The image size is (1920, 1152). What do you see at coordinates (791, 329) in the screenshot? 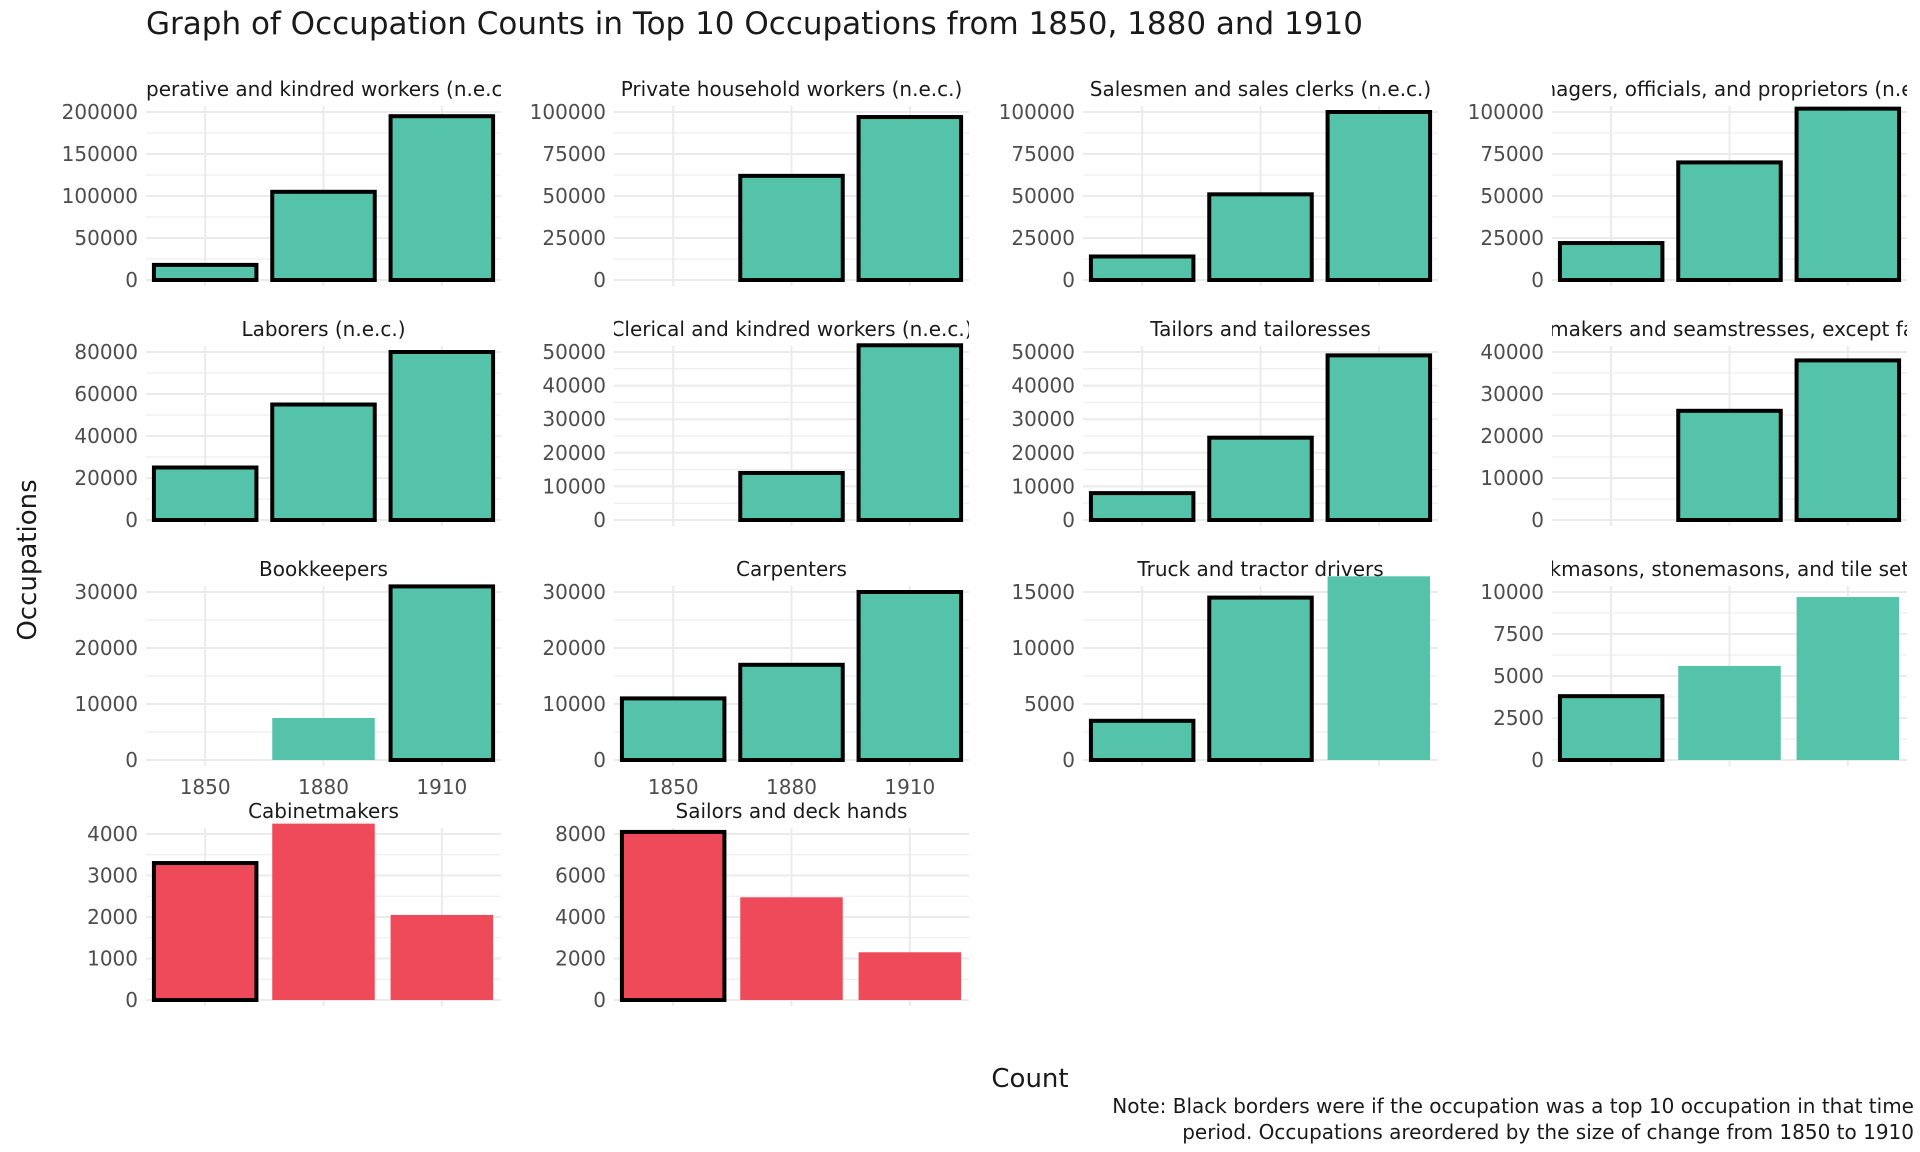
I see `panel-title: Clerical and kindred workers (n.e.c.)` at bounding box center [791, 329].